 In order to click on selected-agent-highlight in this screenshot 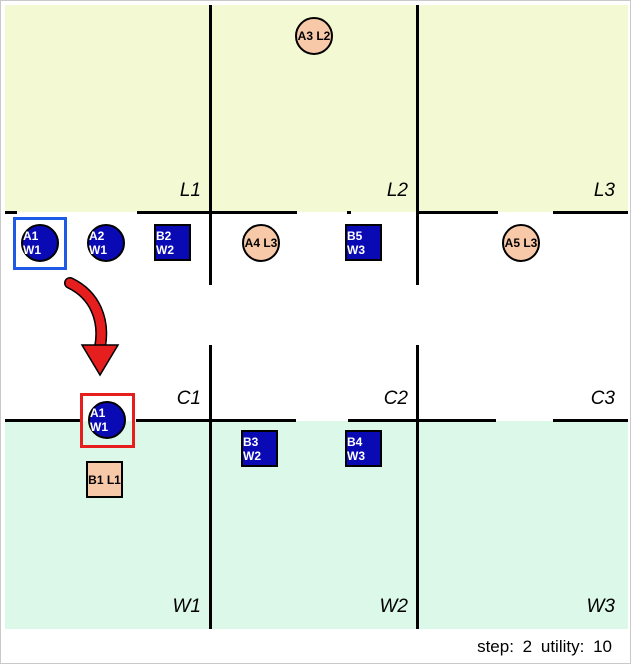, I will do `click(40, 243)`.